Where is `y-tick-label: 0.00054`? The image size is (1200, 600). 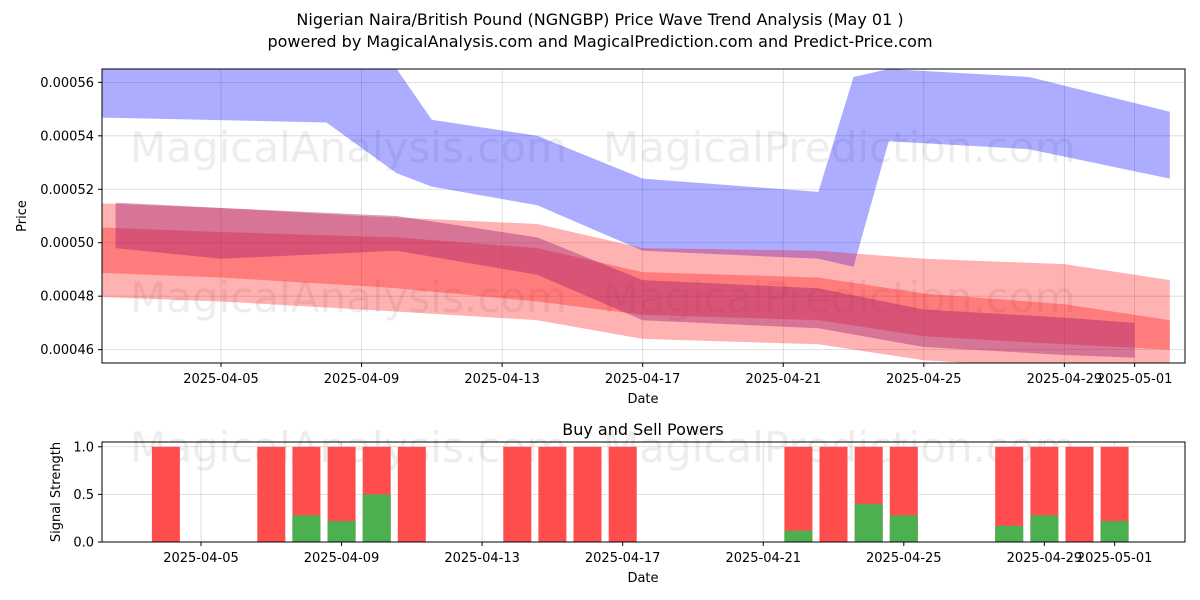 y-tick-label: 0.00054 is located at coordinates (67, 136).